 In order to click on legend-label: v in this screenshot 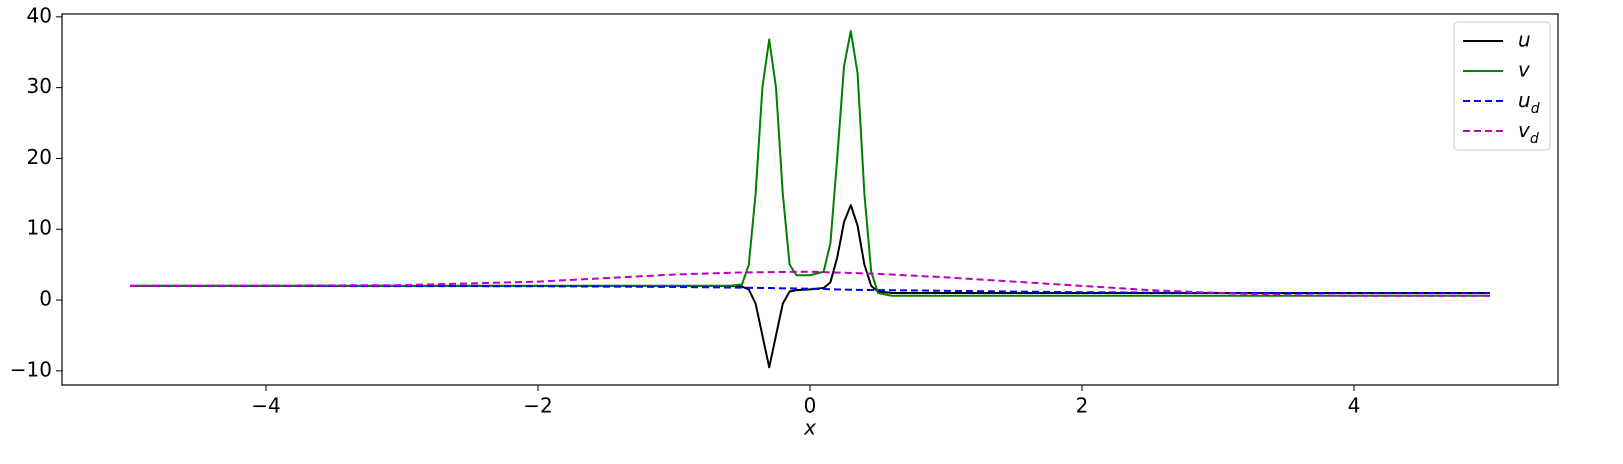, I will do `click(1524, 70)`.